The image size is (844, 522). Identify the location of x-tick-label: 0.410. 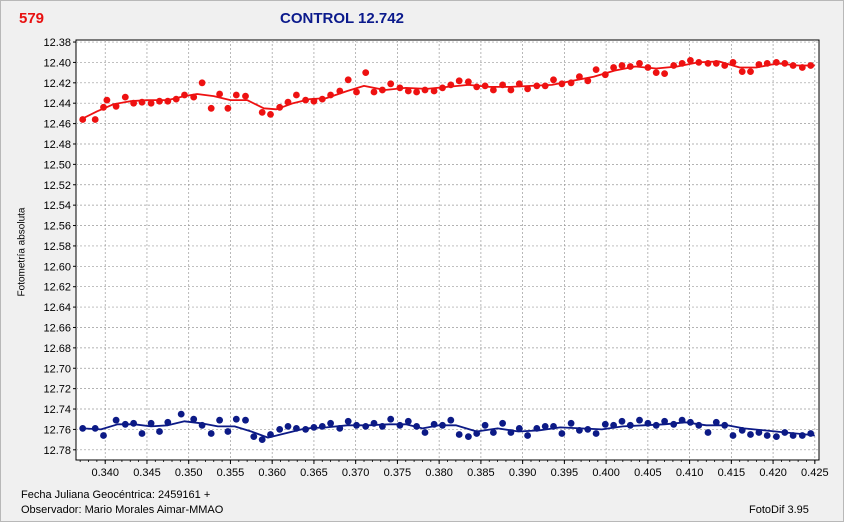
(690, 473).